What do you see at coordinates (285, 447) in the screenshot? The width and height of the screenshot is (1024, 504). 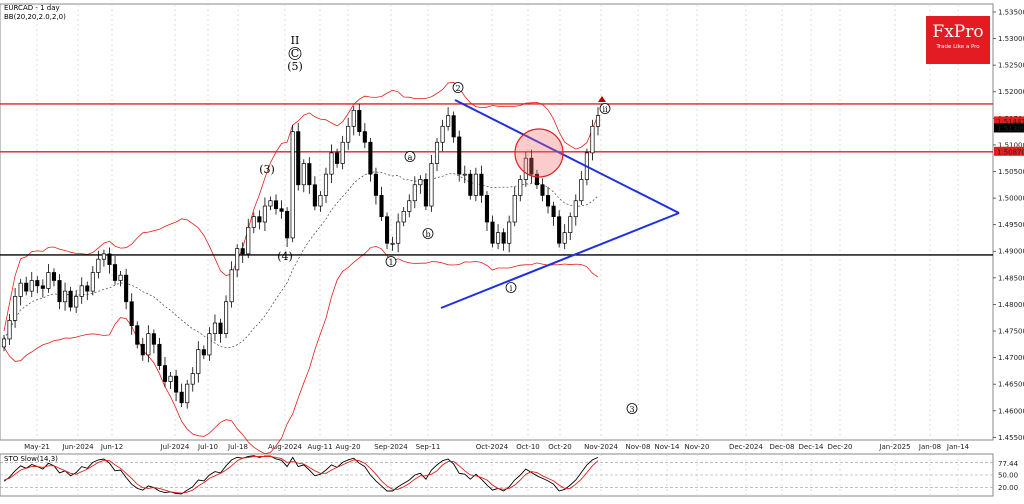 I see `x-tick-label: Aug-2024` at bounding box center [285, 447].